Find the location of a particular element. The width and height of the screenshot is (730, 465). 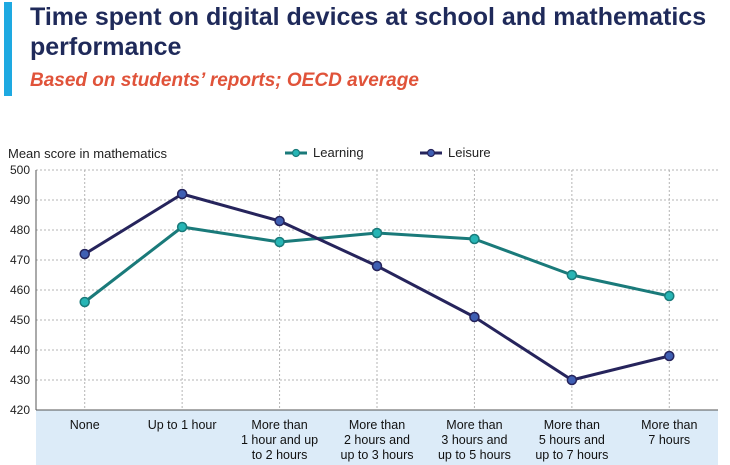

chart-subtitle: Based on students’ reports; OECD average is located at coordinates (224, 80).